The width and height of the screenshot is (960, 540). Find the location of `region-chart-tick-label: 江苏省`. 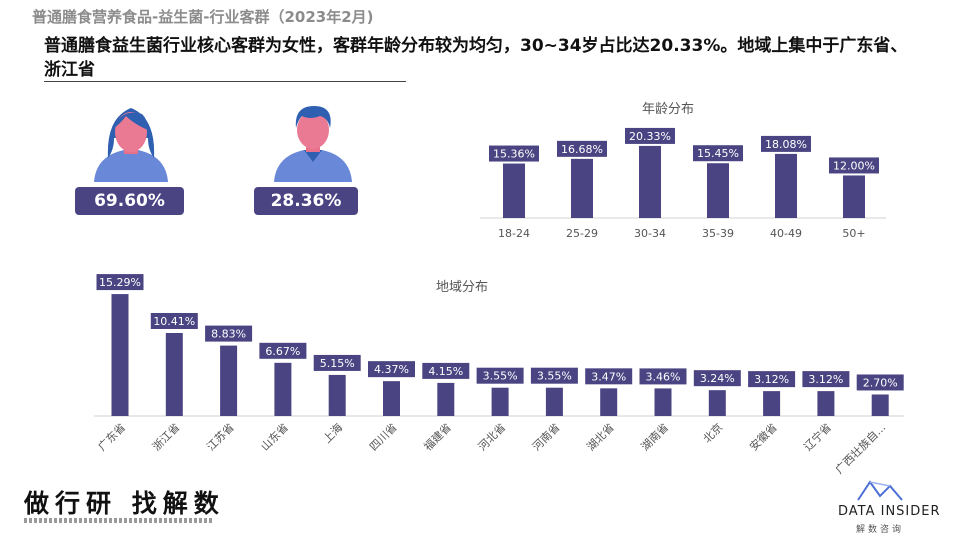

region-chart-tick-label: 江苏省 is located at coordinates (220, 437).